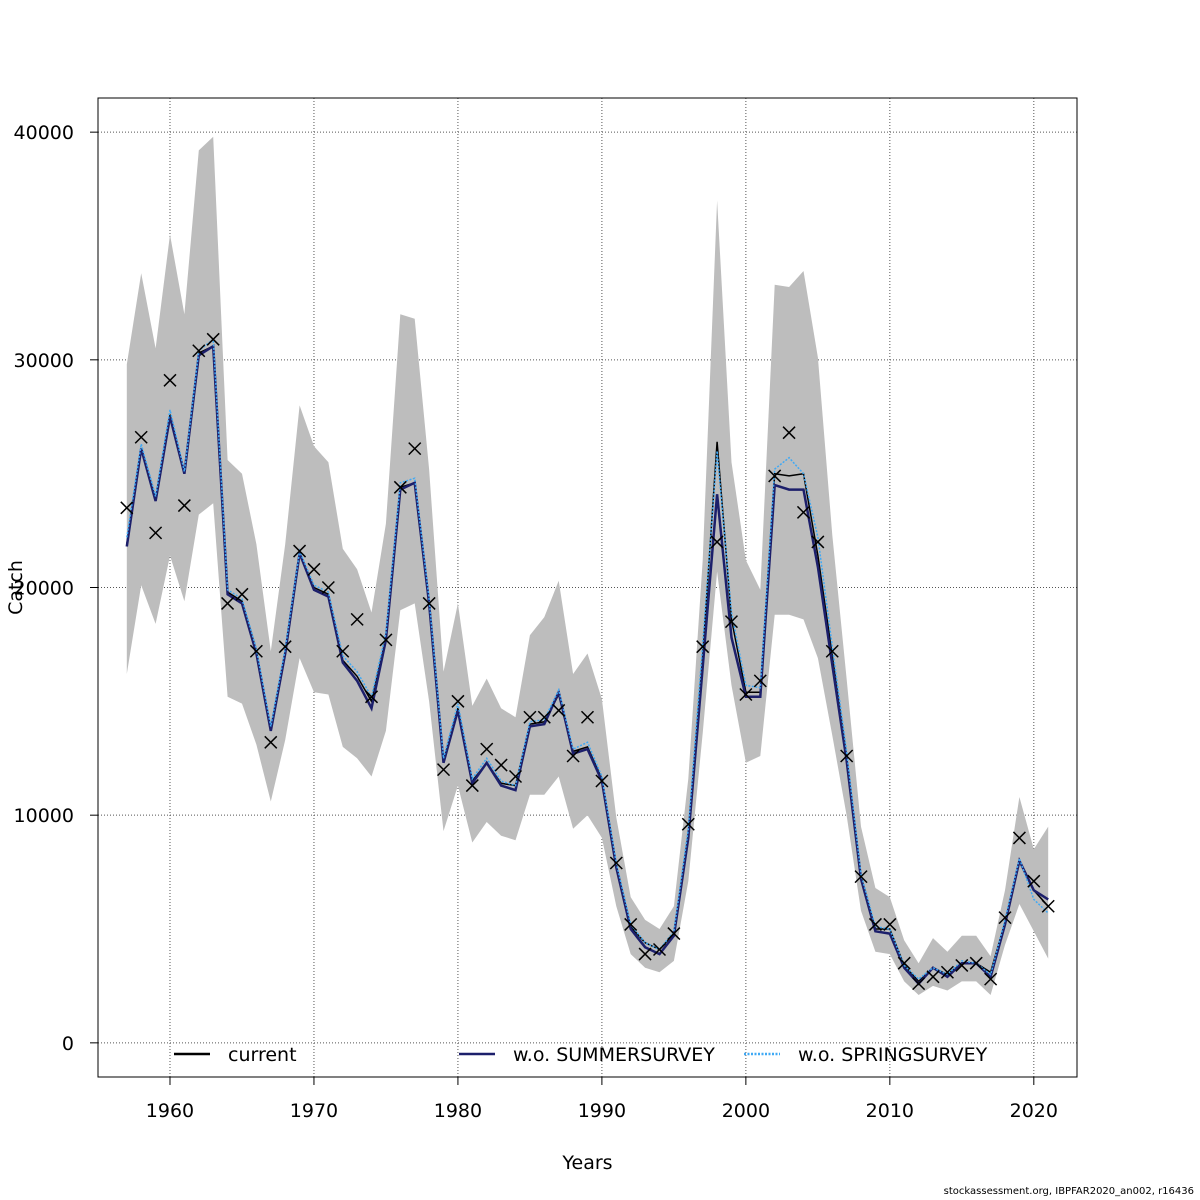 The image size is (1200, 1200). I want to click on legend-item: current, so click(235, 1055).